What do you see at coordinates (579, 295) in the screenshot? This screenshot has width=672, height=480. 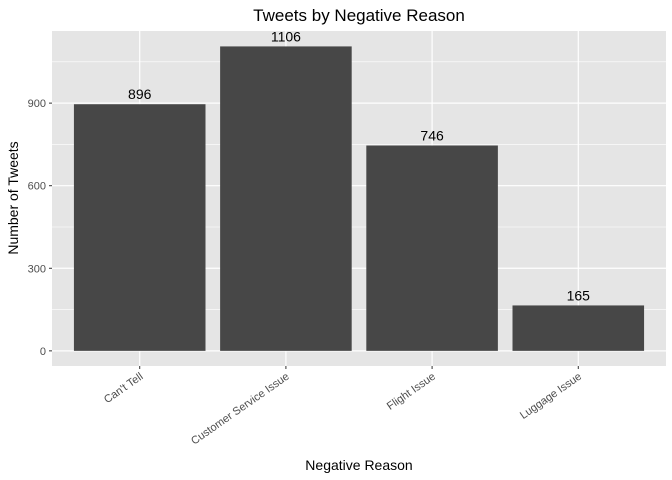 I see `bar-value-label: 165` at bounding box center [579, 295].